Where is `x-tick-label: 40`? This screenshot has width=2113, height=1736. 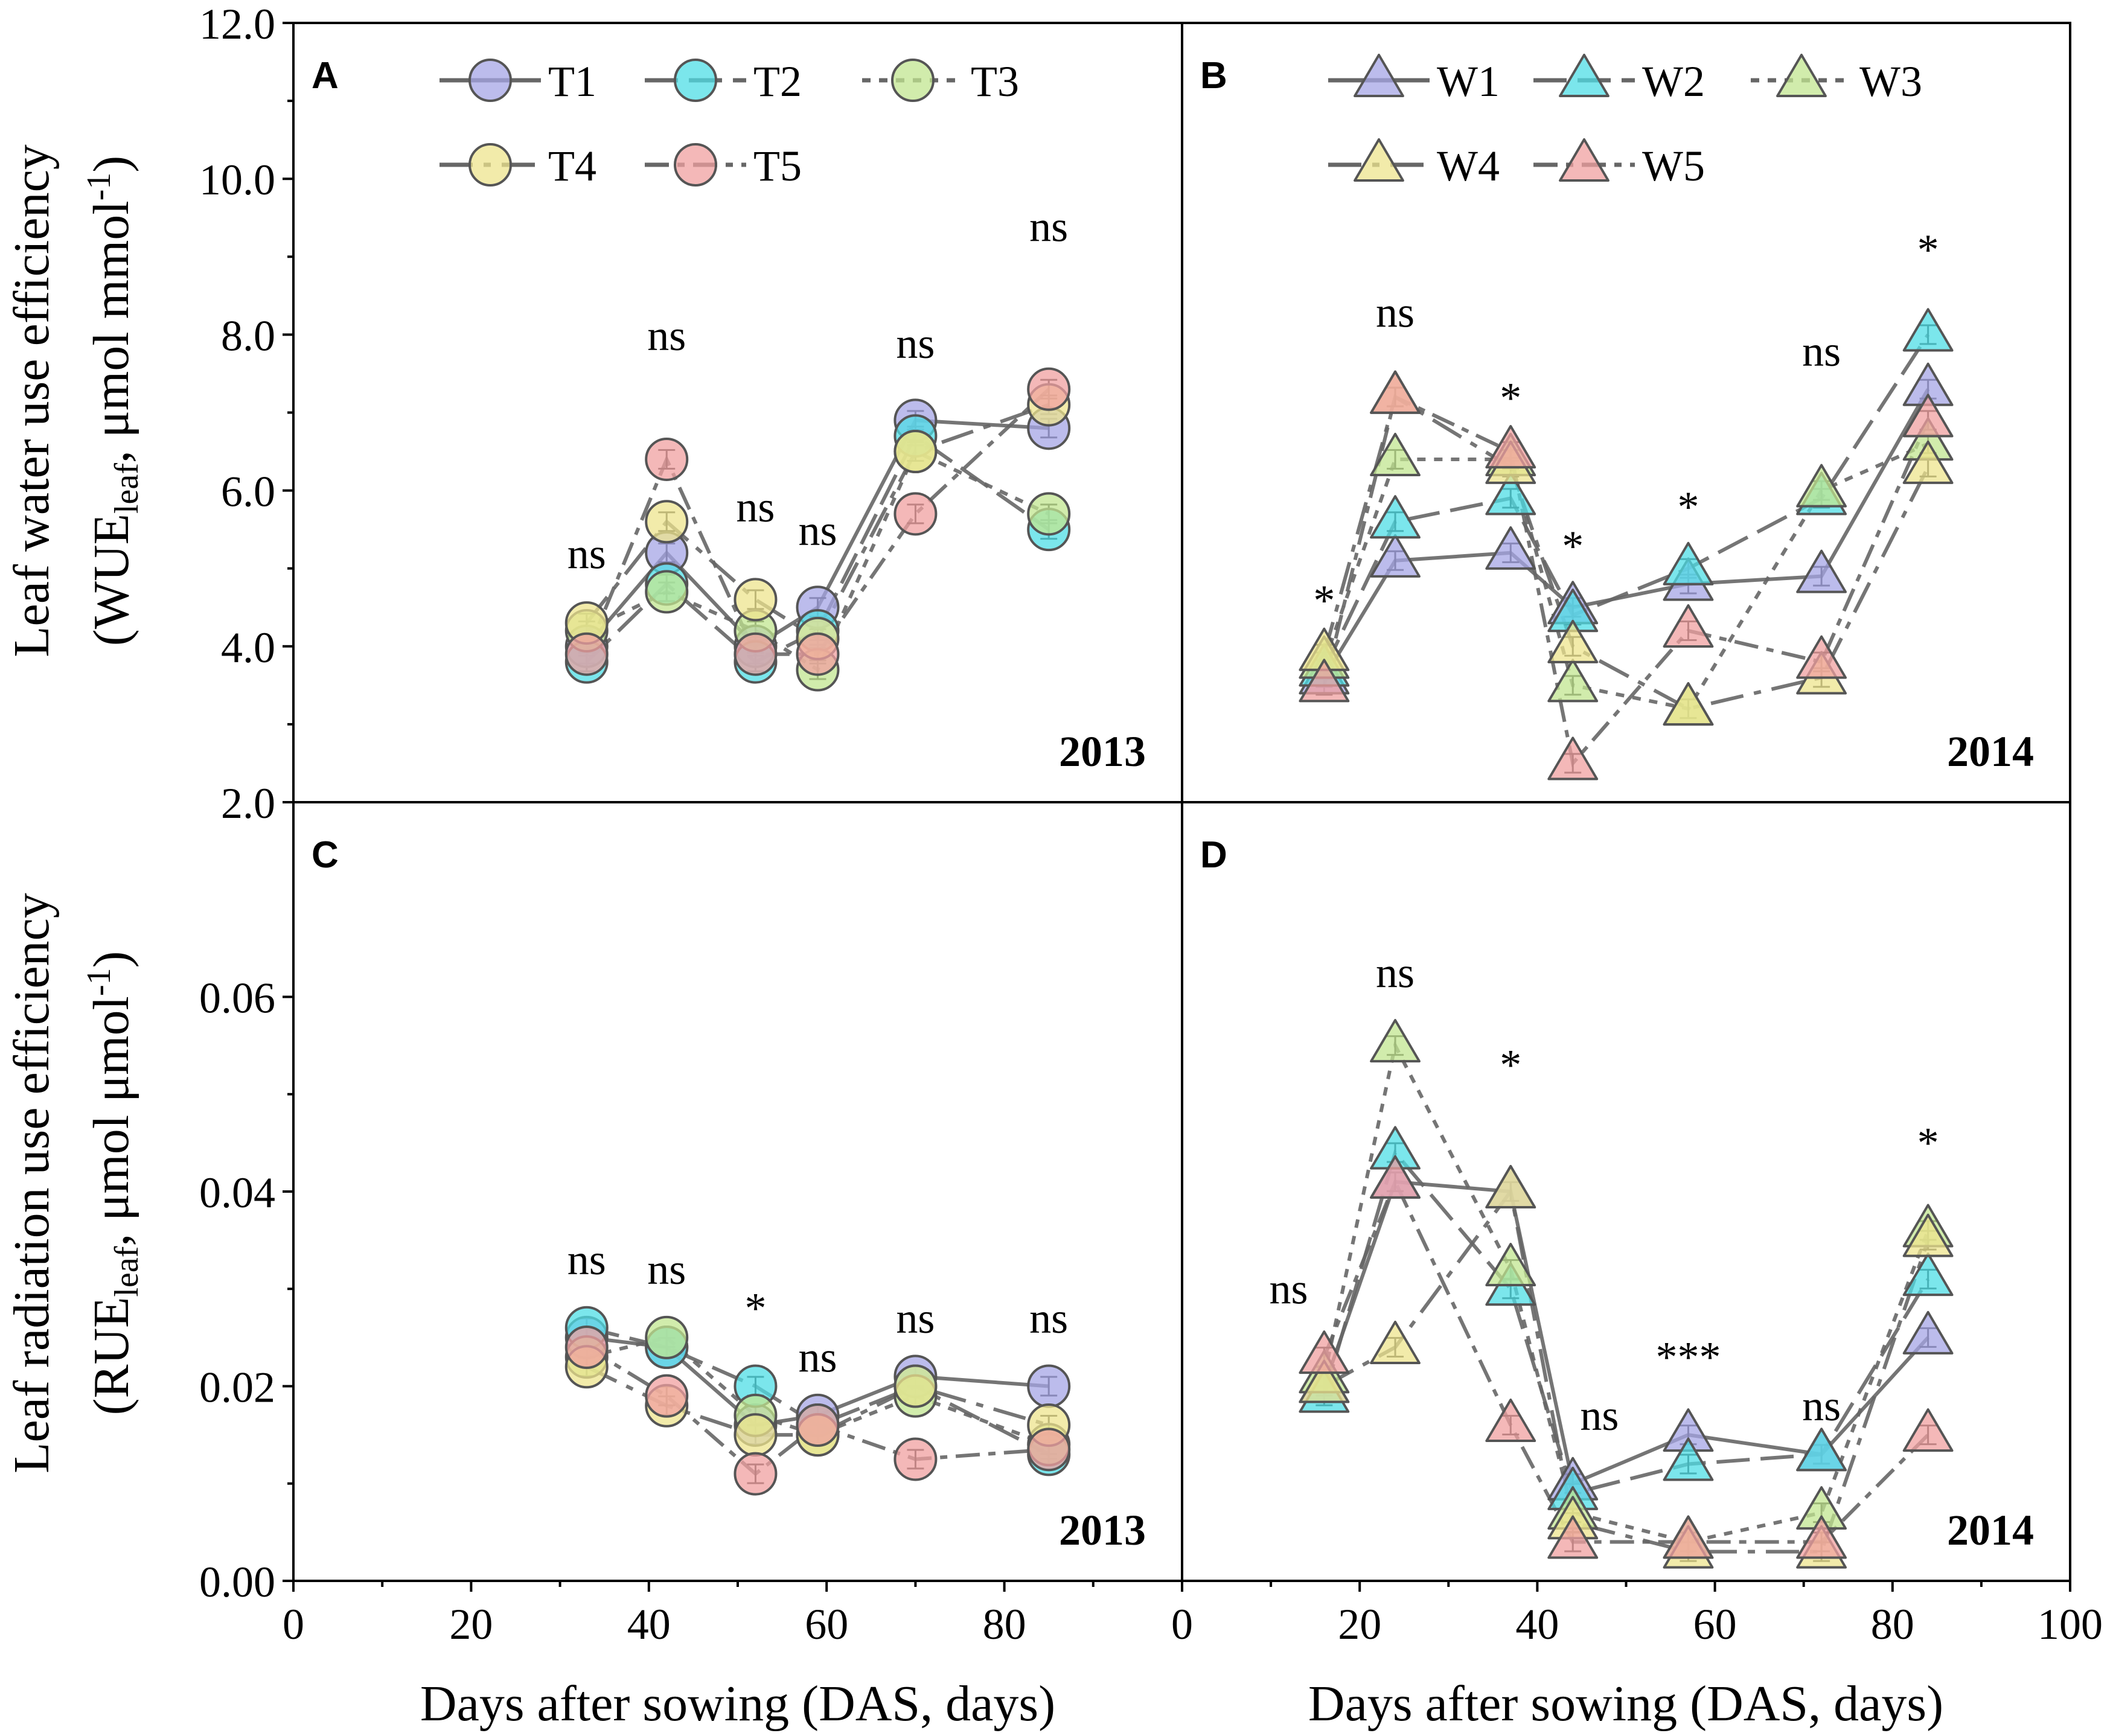 x-tick-label: 40 is located at coordinates (649, 1624).